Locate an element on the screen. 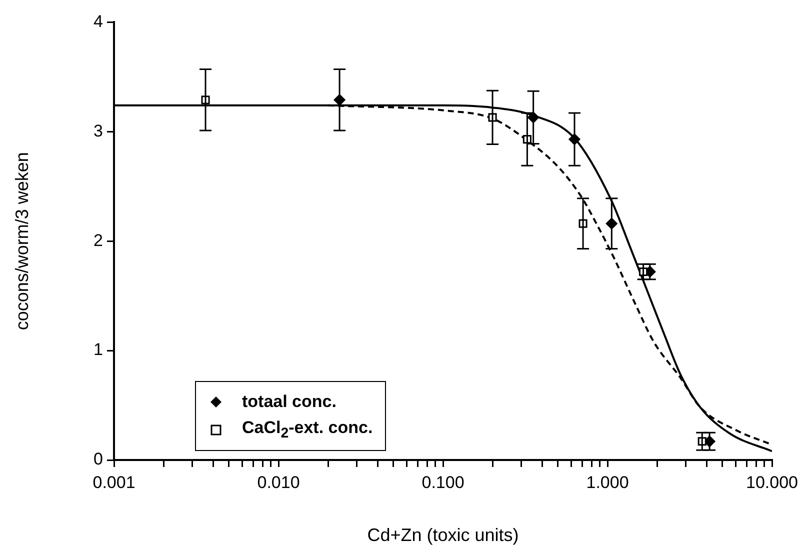 The height and width of the screenshot is (559, 812). x-tick-label: 10.000 is located at coordinates (772, 482).